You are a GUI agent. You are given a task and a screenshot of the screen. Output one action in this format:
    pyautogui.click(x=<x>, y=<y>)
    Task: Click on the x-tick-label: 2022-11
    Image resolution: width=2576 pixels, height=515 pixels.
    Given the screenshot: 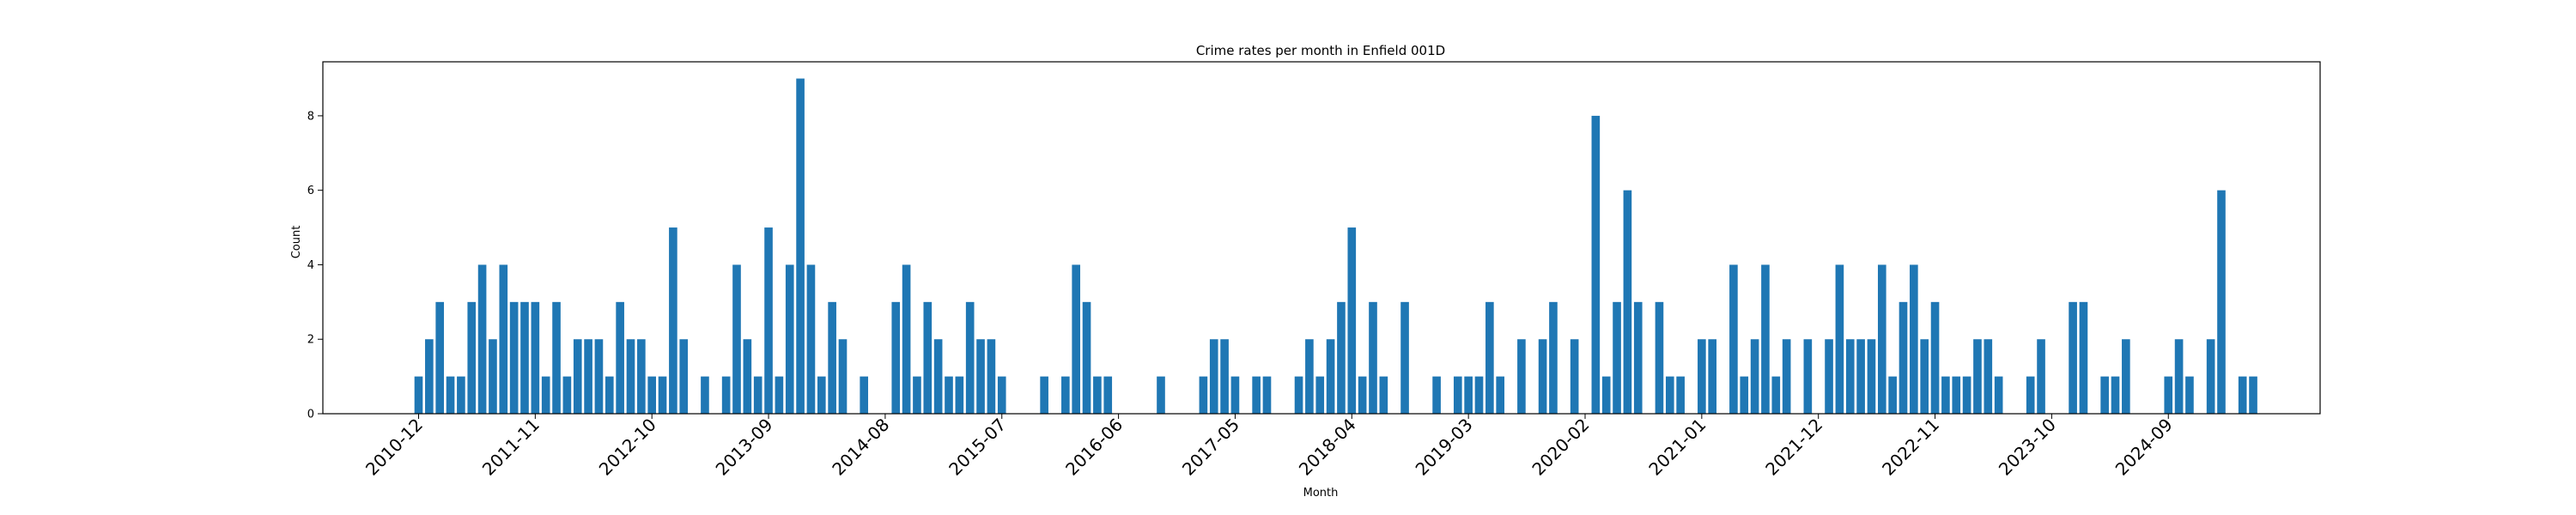 What is the action you would take?
    pyautogui.click(x=1910, y=447)
    